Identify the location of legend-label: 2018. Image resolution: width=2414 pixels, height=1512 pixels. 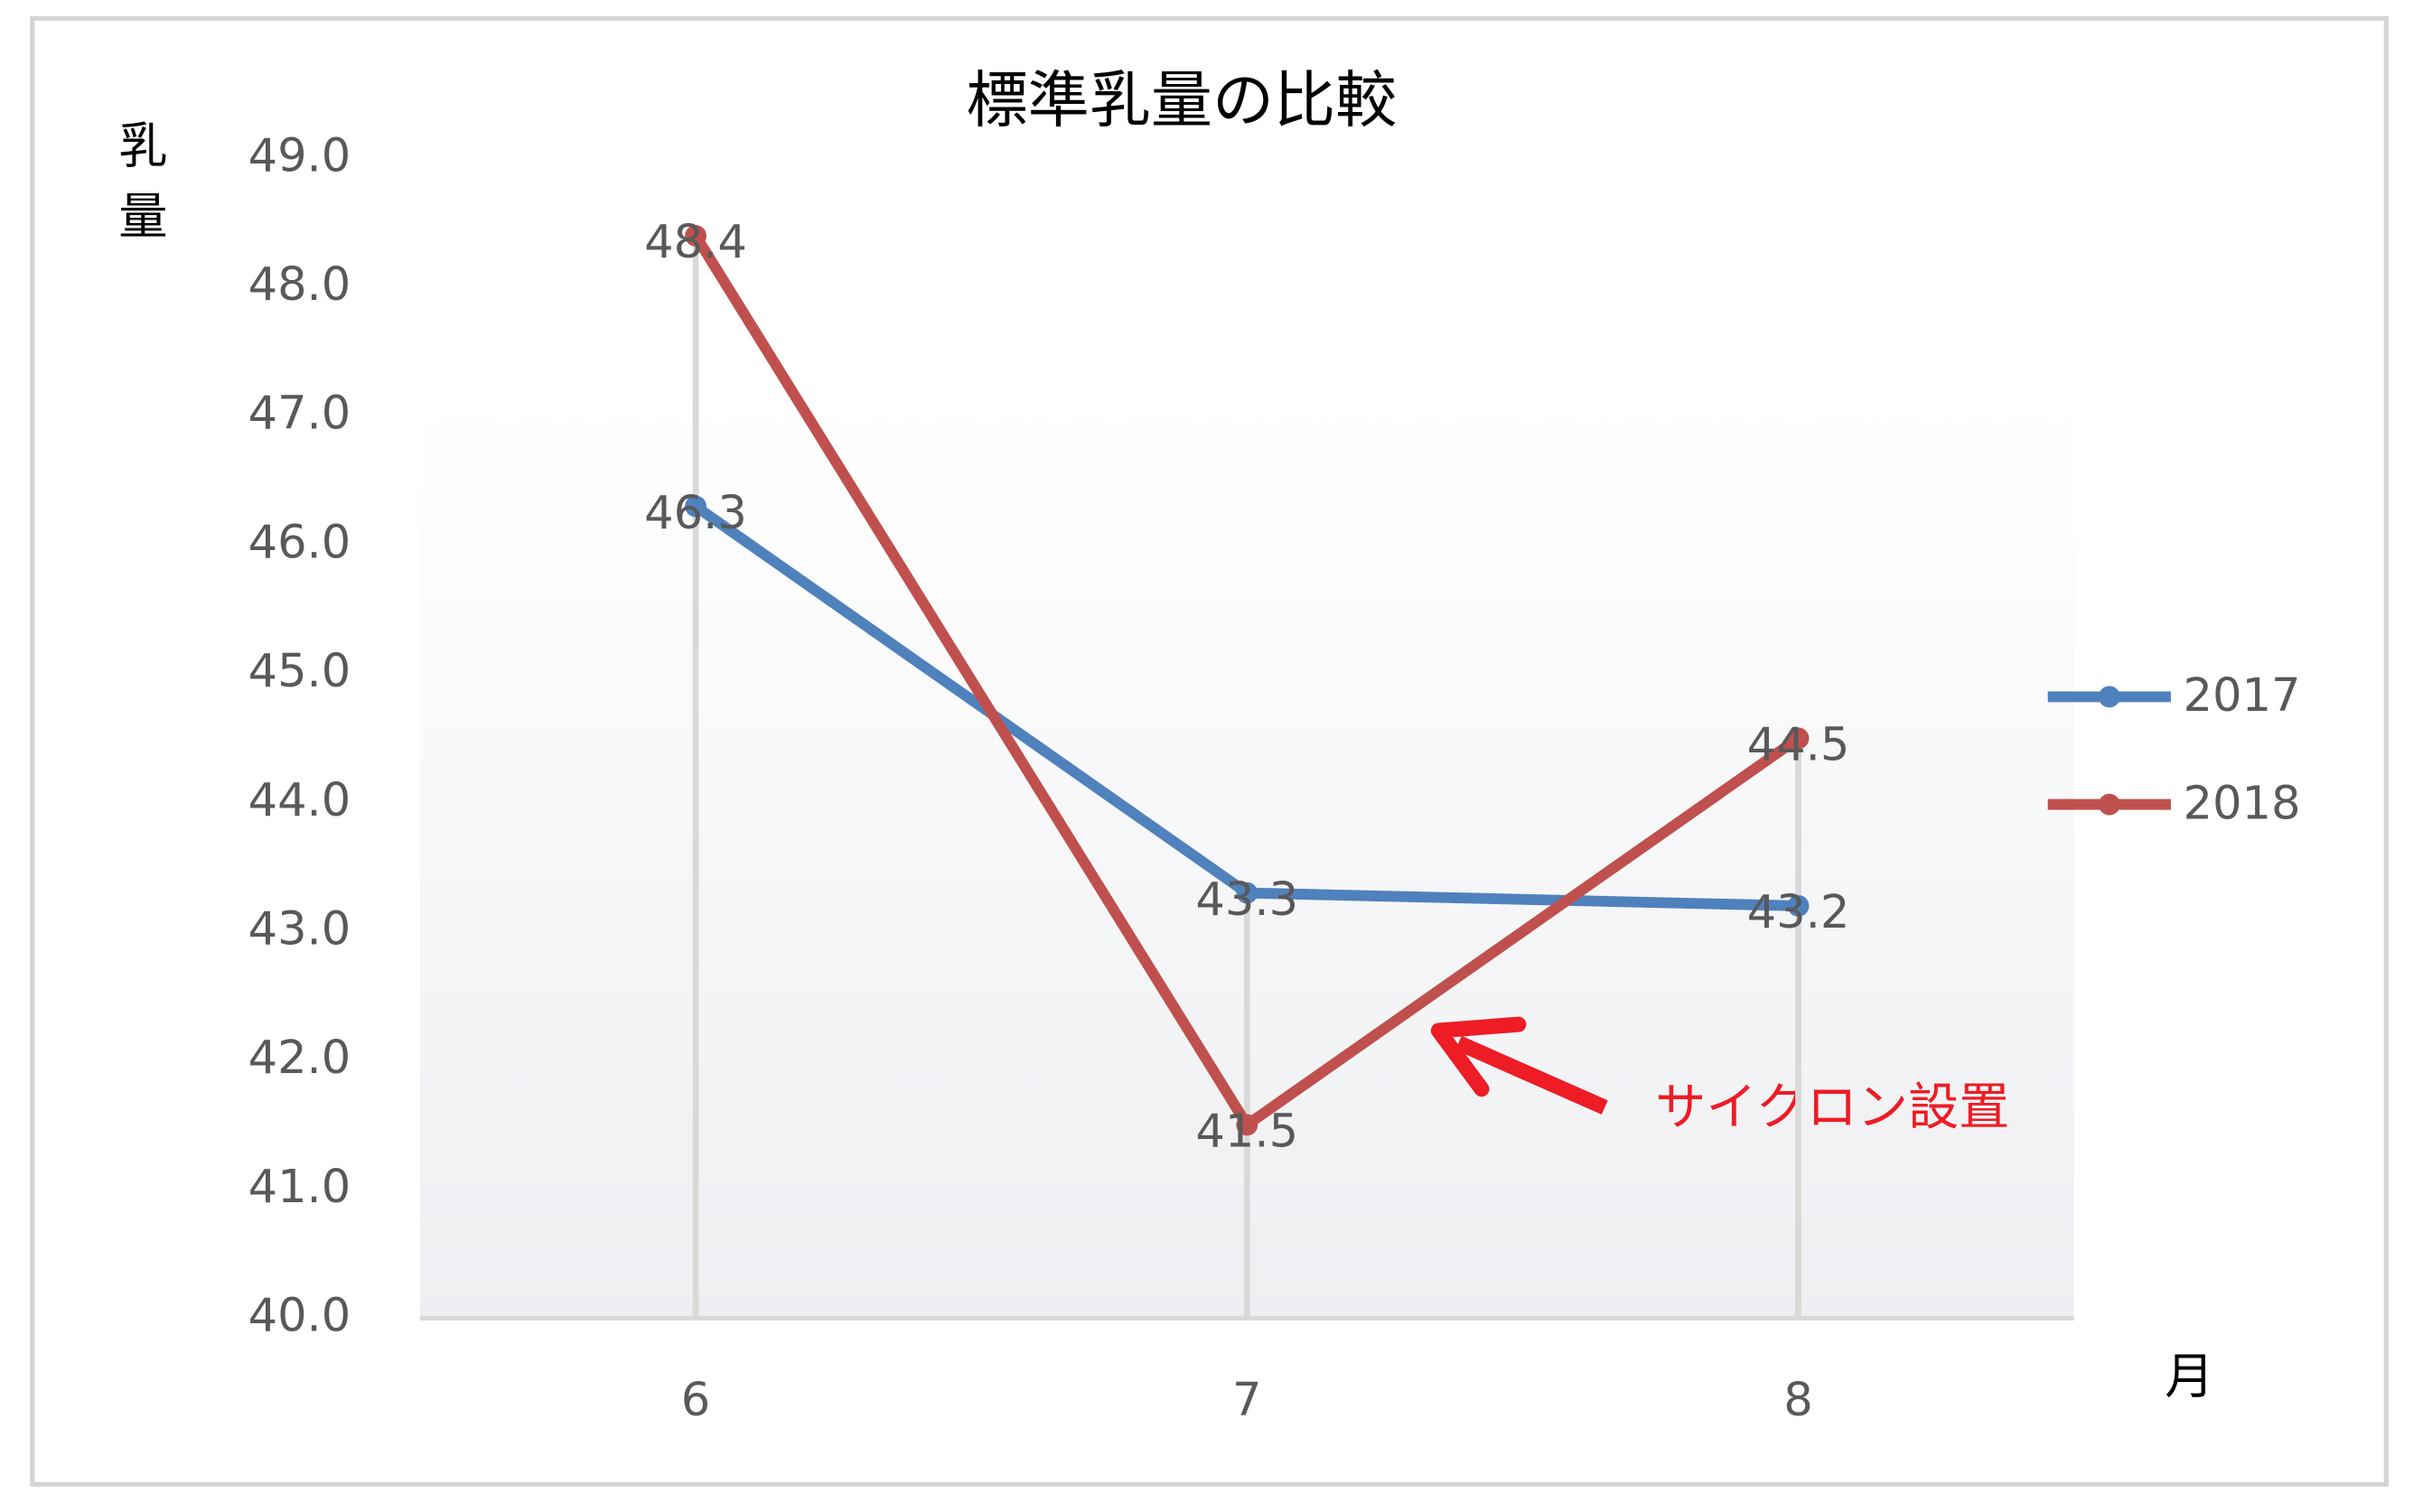
(2242, 803).